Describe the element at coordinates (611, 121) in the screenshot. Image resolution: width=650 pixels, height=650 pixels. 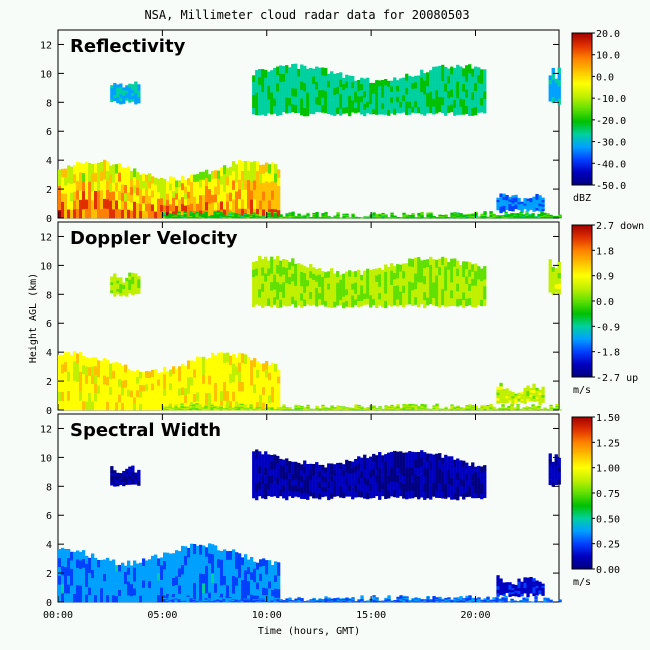
I see `colorbar-tick-label: -20.0` at that location.